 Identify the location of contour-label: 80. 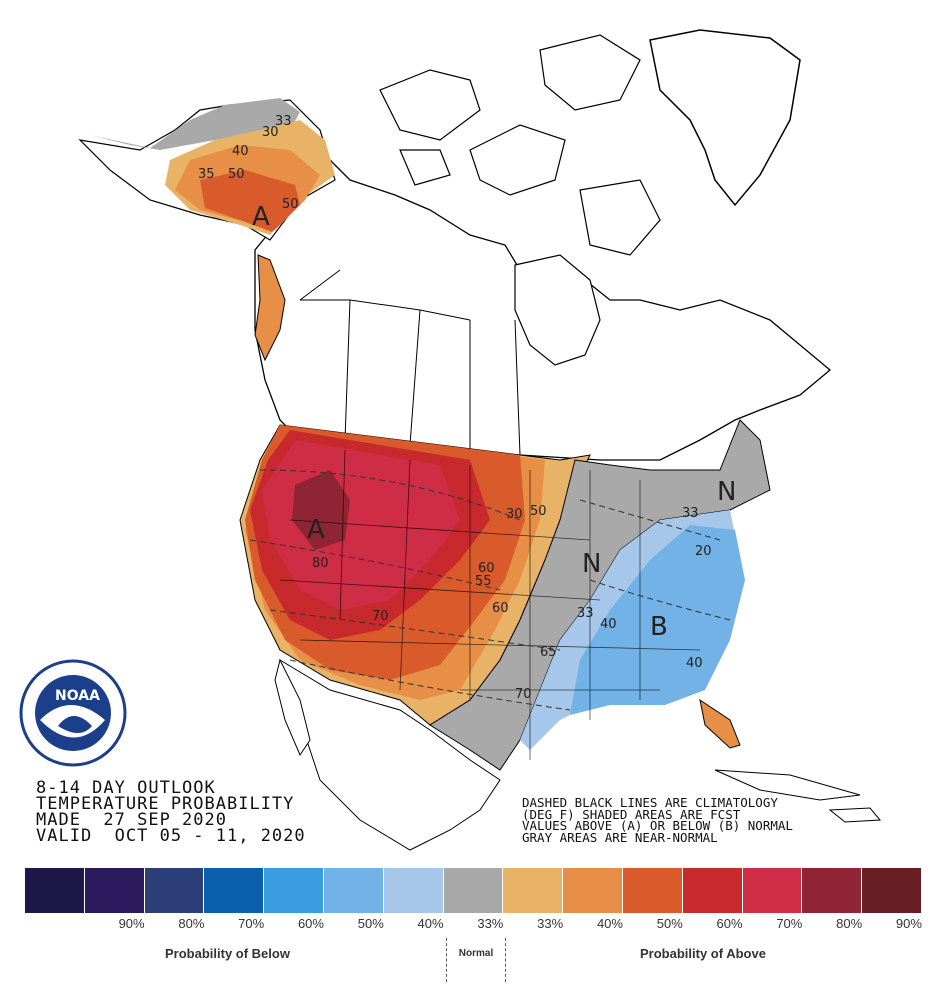
(320, 563).